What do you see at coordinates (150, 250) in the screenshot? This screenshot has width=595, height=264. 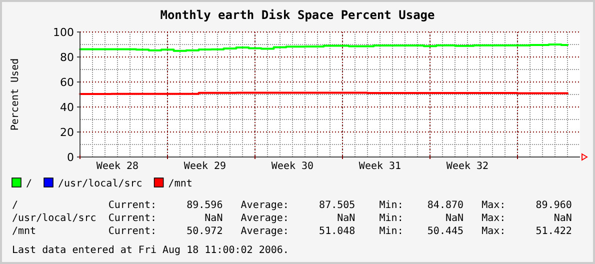 I see `text: Last data entered at Fri Aug 18 11:00:02 2006.` at bounding box center [150, 250].